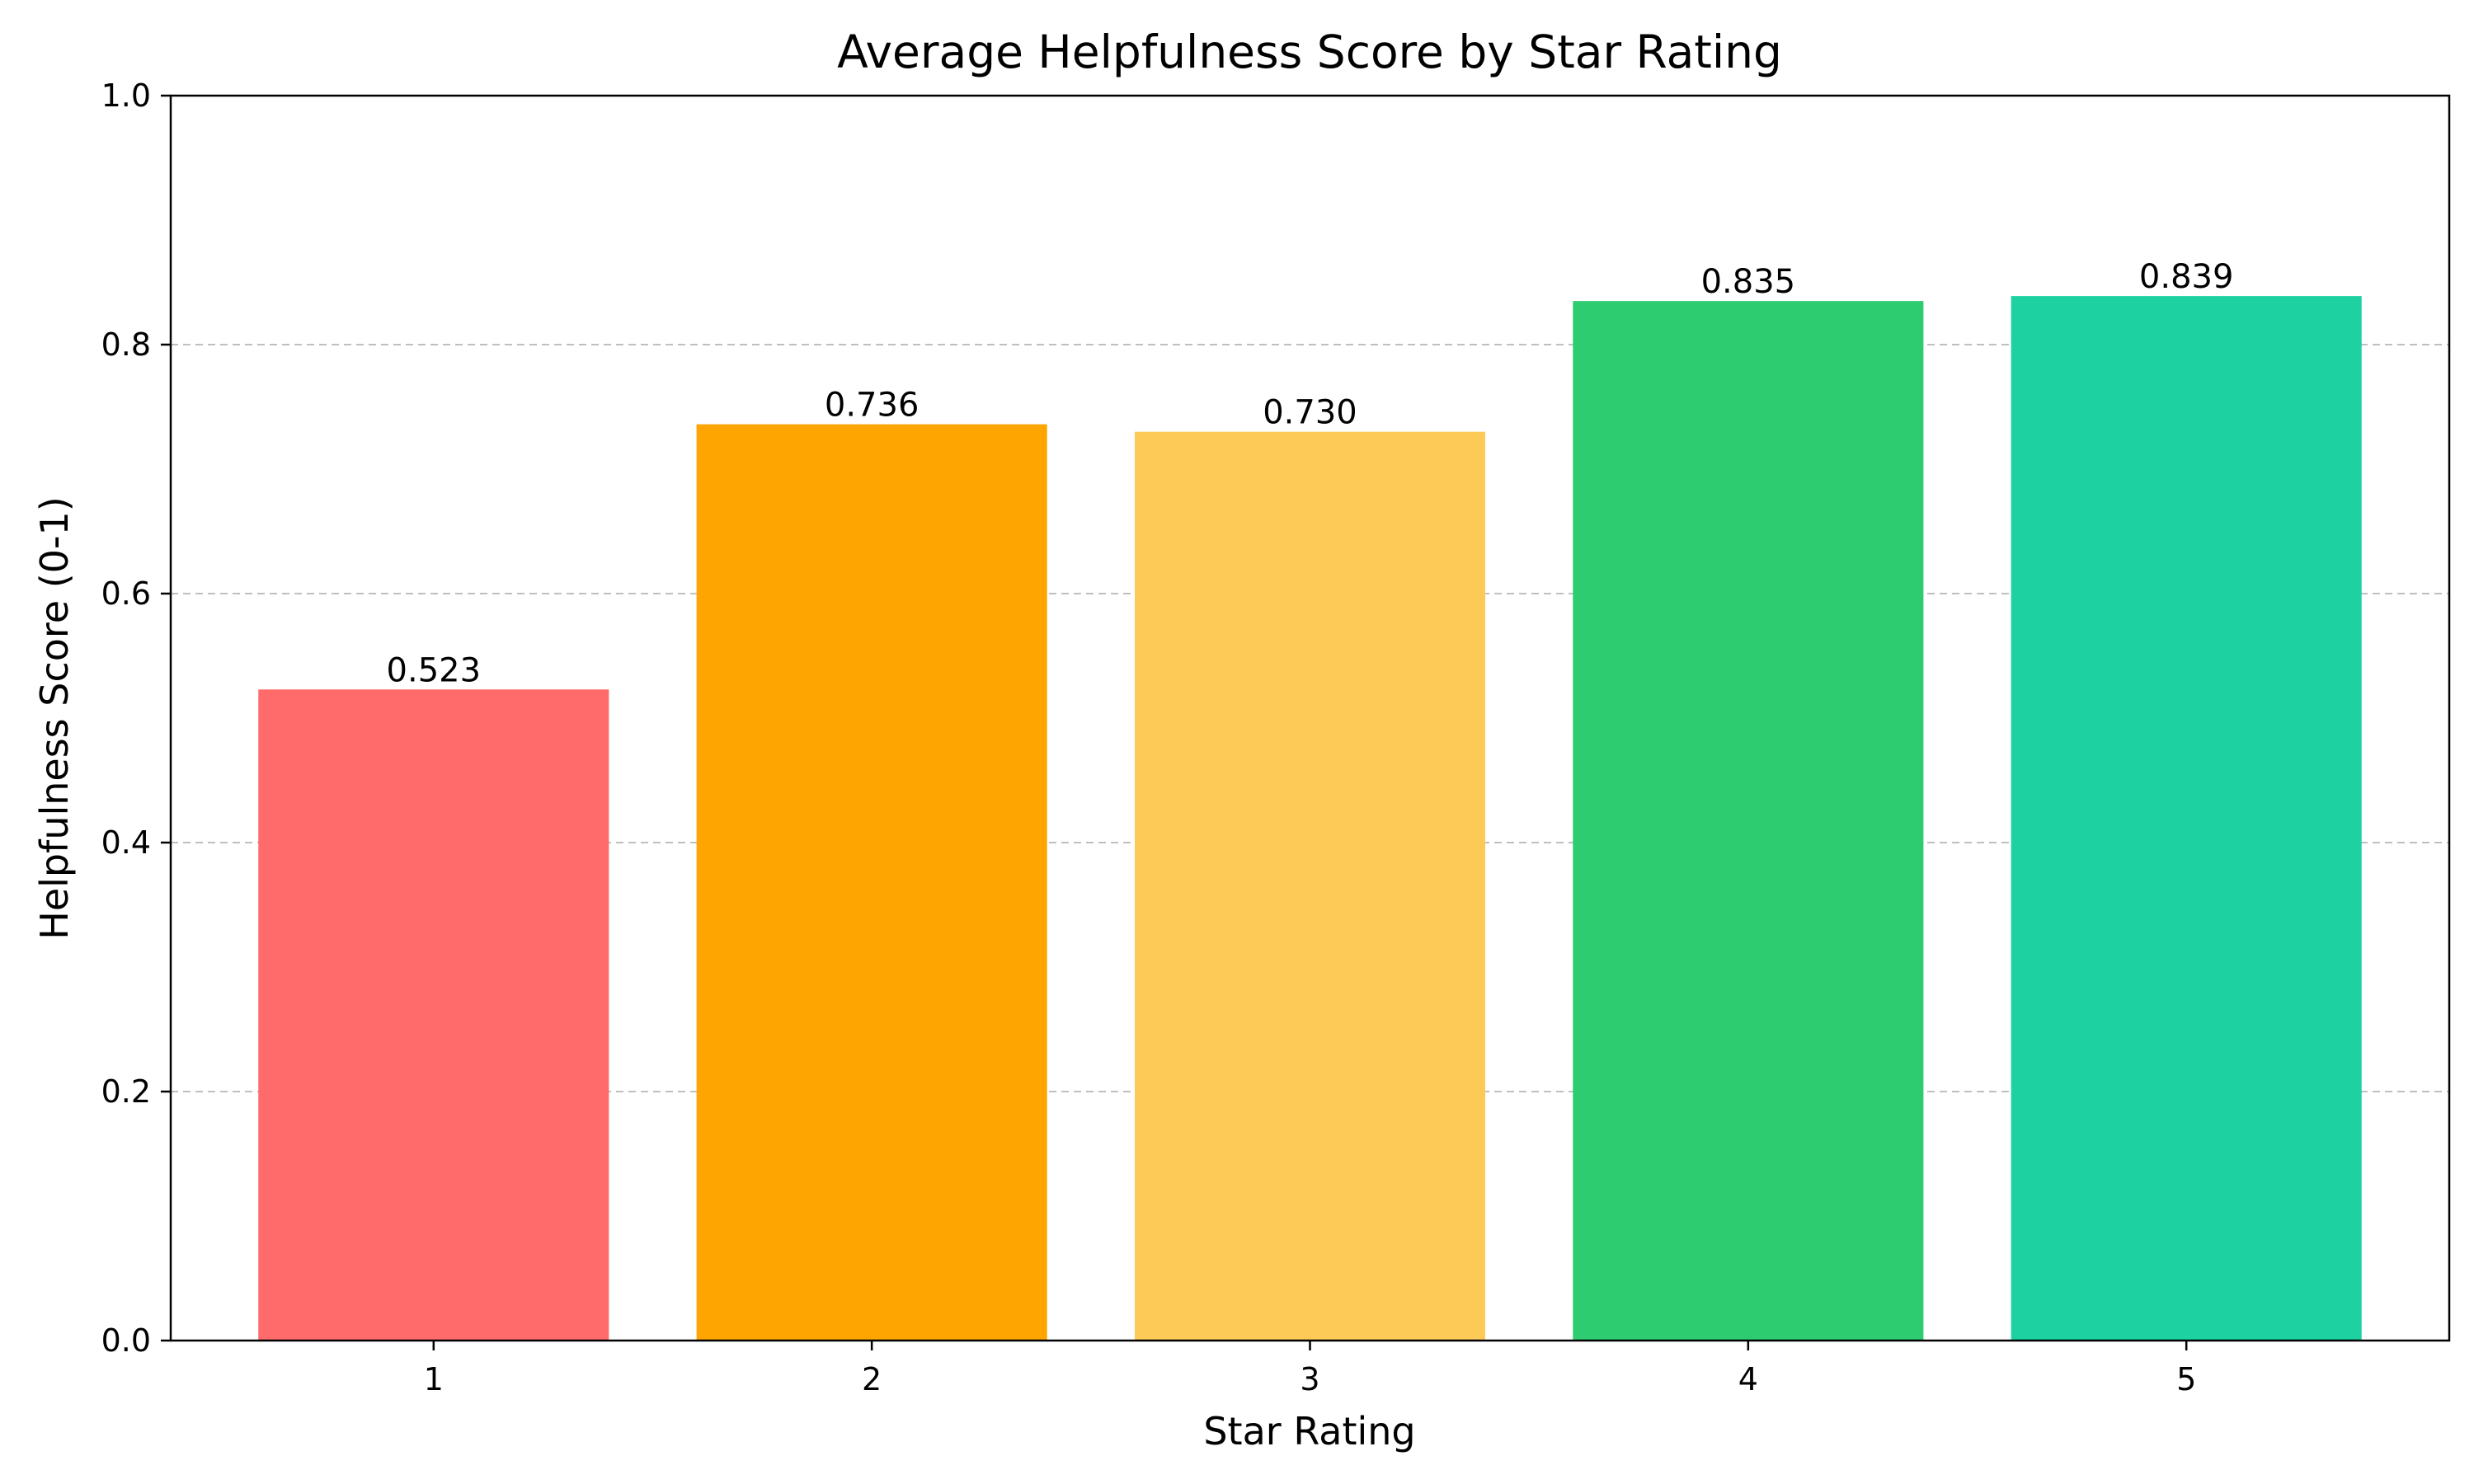 This screenshot has width=2474, height=1484. Describe the element at coordinates (126, 95) in the screenshot. I see `y-tick-label-1.0: 1.0` at that location.